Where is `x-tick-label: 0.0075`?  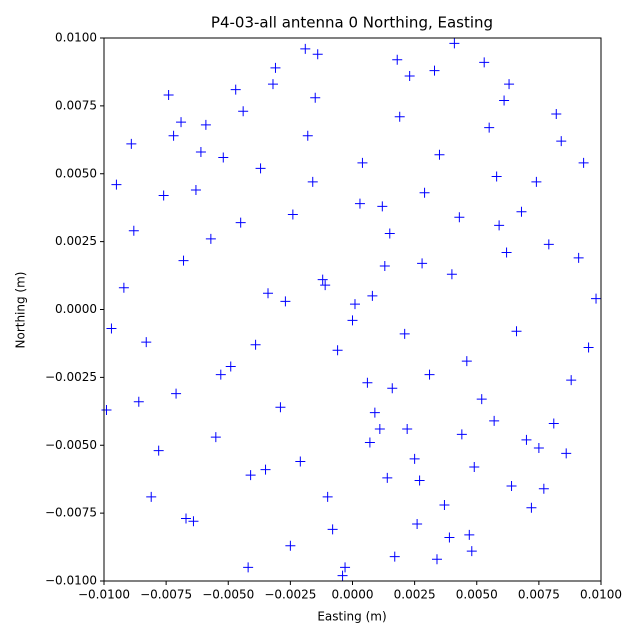 x-tick-label: 0.0075 is located at coordinates (539, 595).